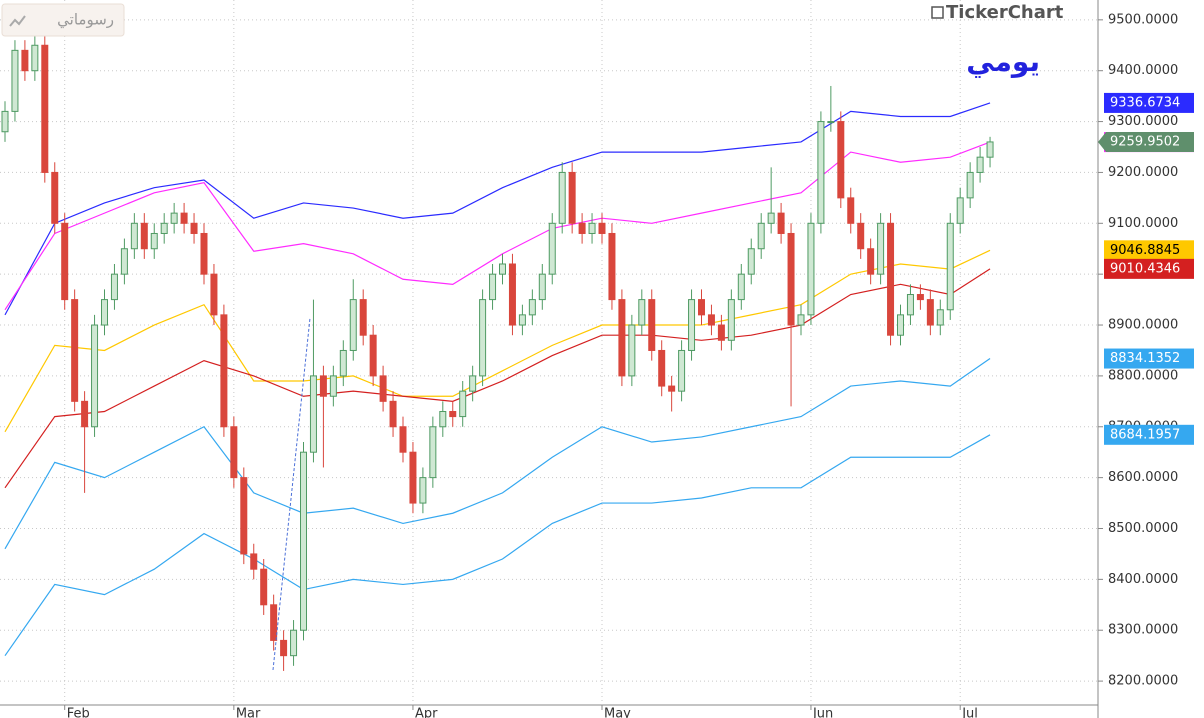  I want to click on price-label: 9046.8845, so click(1145, 250).